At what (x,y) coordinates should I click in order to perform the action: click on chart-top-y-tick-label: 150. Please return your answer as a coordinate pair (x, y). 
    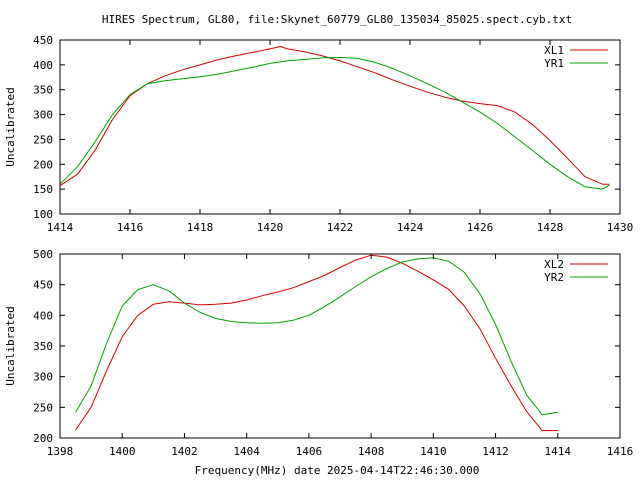
    Looking at the image, I should click on (43, 189).